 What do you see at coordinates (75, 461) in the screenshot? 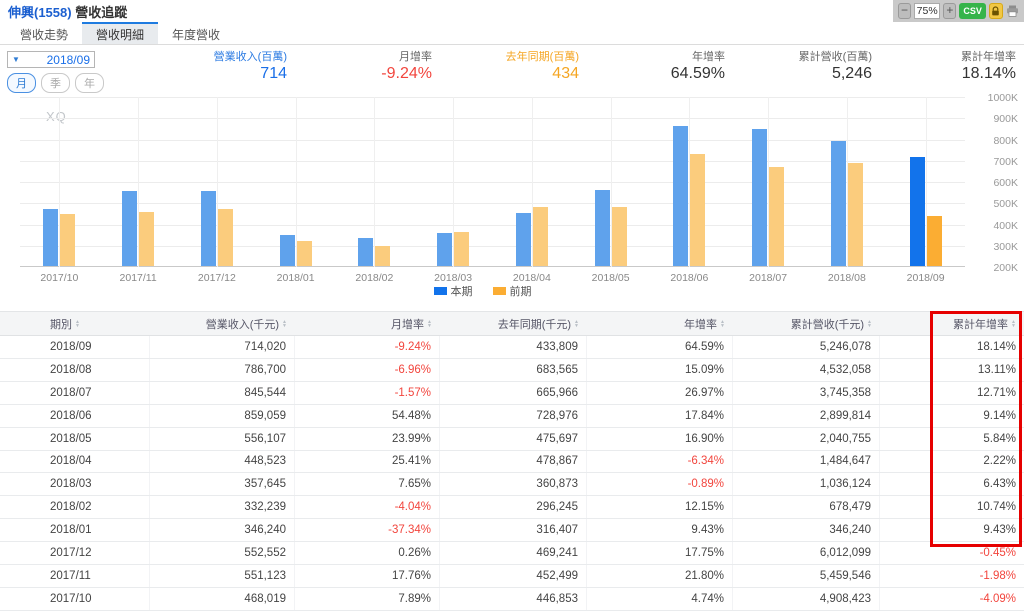
I see `cell: 2018/04` at bounding box center [75, 461].